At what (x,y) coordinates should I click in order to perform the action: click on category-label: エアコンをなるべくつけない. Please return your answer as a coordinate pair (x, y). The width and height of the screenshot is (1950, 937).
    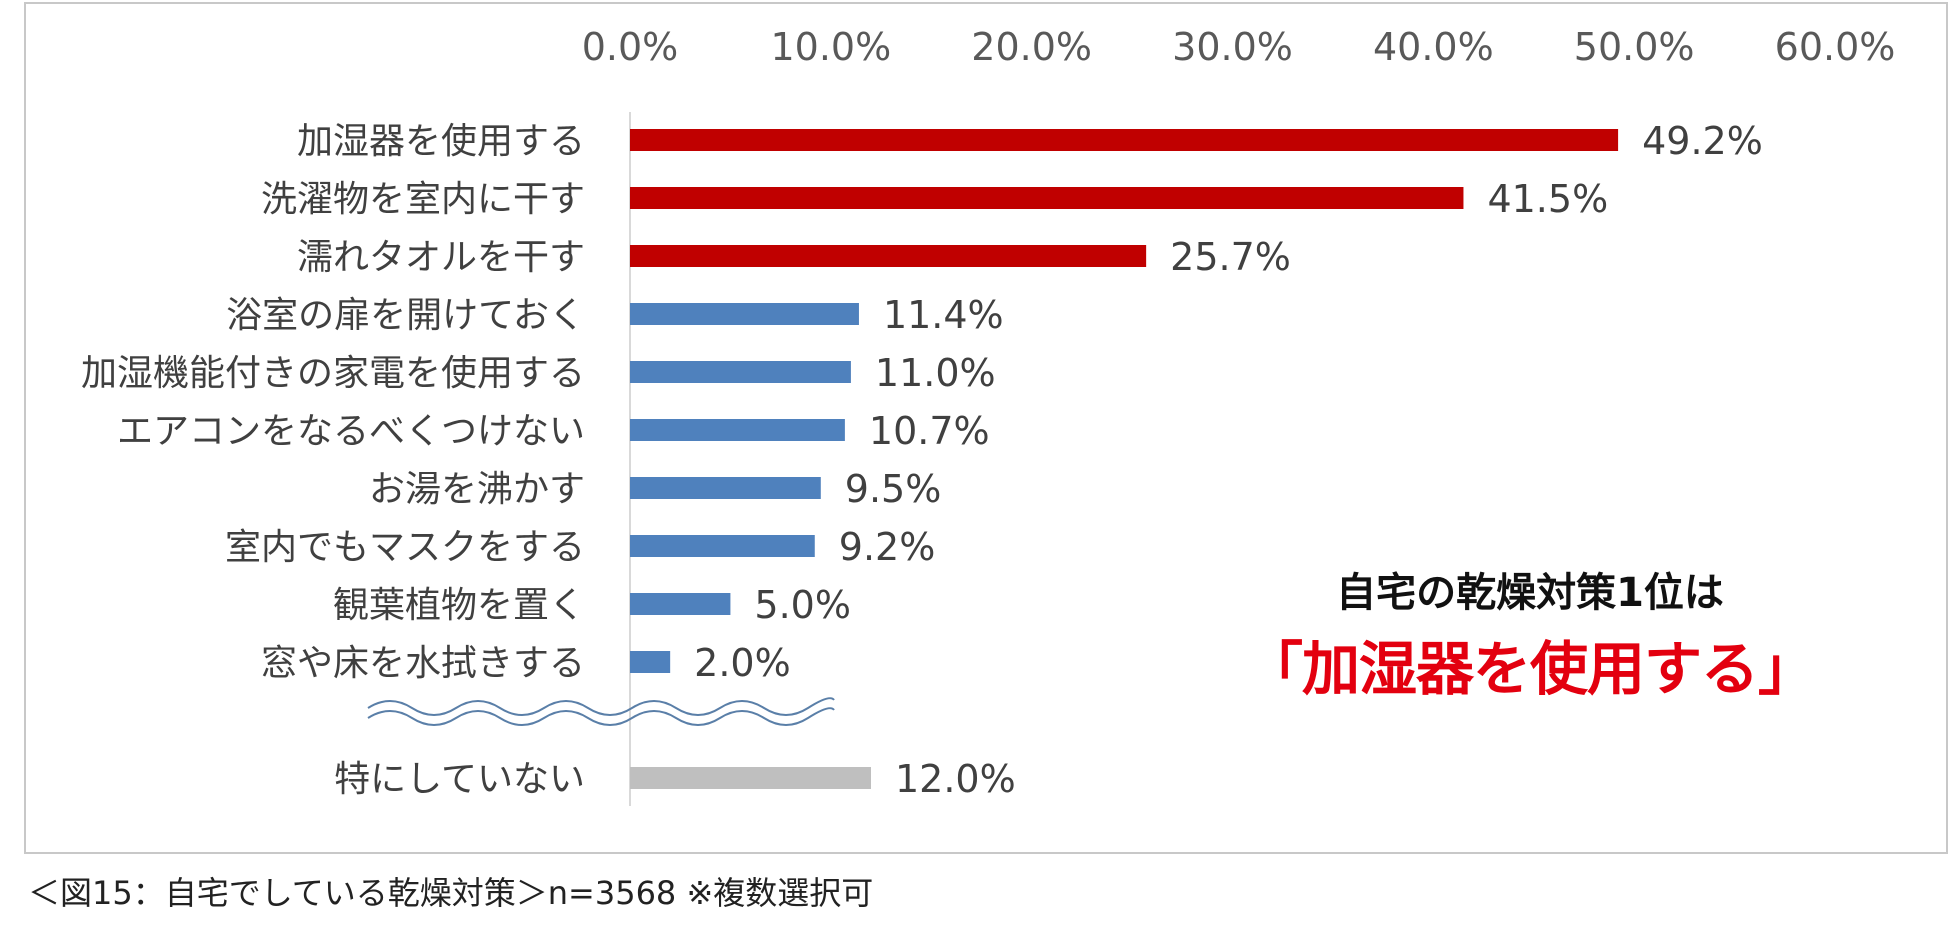
    Looking at the image, I should click on (351, 431).